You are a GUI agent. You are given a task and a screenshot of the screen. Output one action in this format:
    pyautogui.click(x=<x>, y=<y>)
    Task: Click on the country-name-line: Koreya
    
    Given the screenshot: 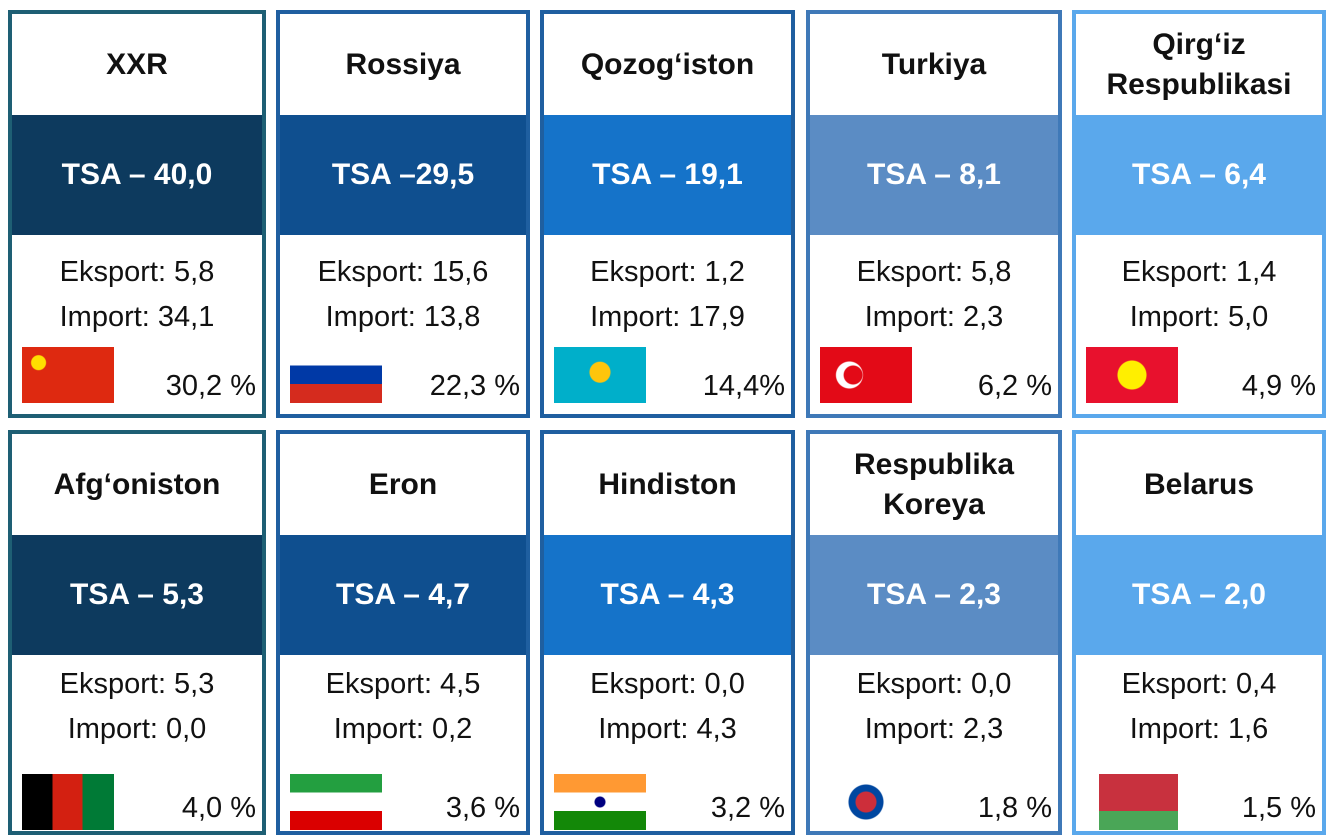 What is the action you would take?
    pyautogui.click(x=934, y=504)
    